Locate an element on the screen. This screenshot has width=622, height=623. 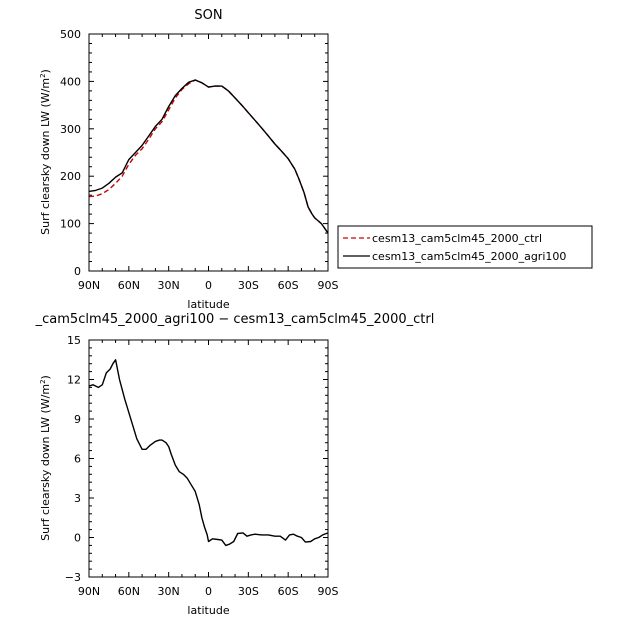
top-chart-title: SON is located at coordinates (208, 15).